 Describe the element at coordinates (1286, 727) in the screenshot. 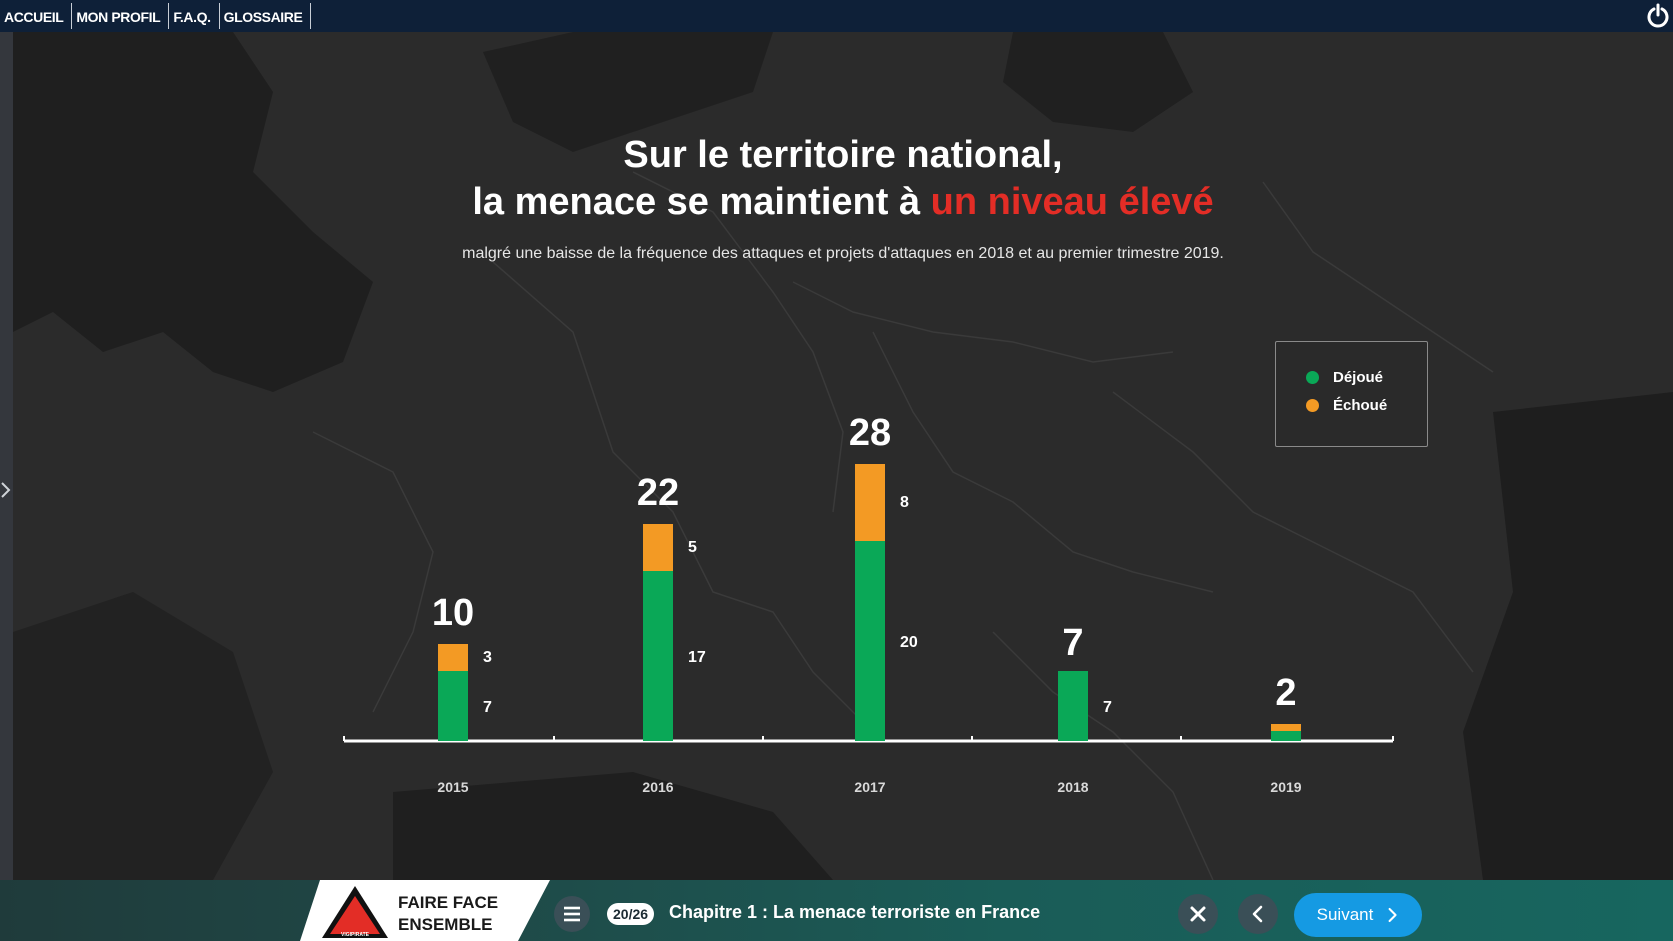

I see `bar-echoue-2019` at that location.